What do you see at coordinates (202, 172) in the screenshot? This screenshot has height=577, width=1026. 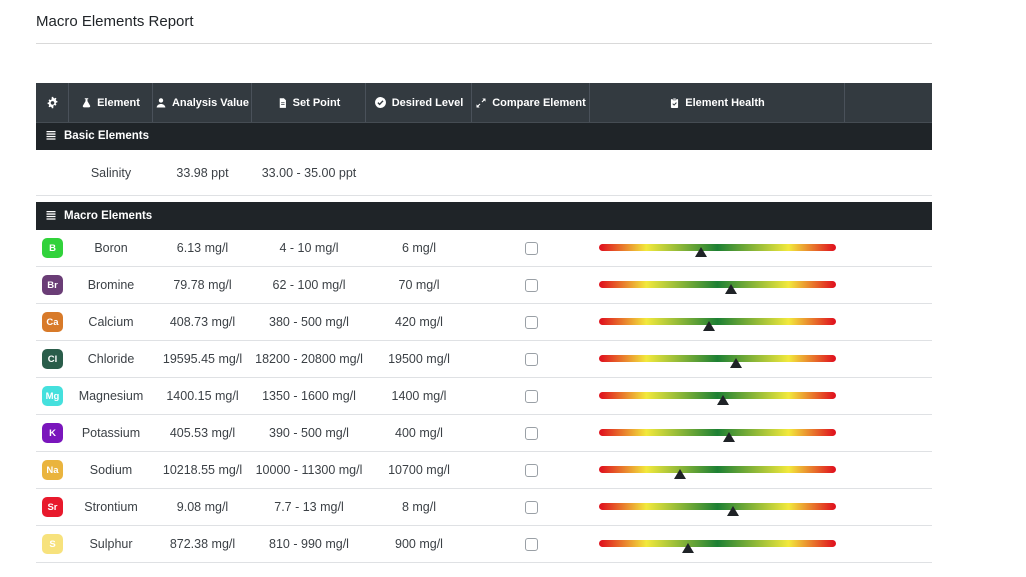 I see `analysis-value: 33.98 ppt` at bounding box center [202, 172].